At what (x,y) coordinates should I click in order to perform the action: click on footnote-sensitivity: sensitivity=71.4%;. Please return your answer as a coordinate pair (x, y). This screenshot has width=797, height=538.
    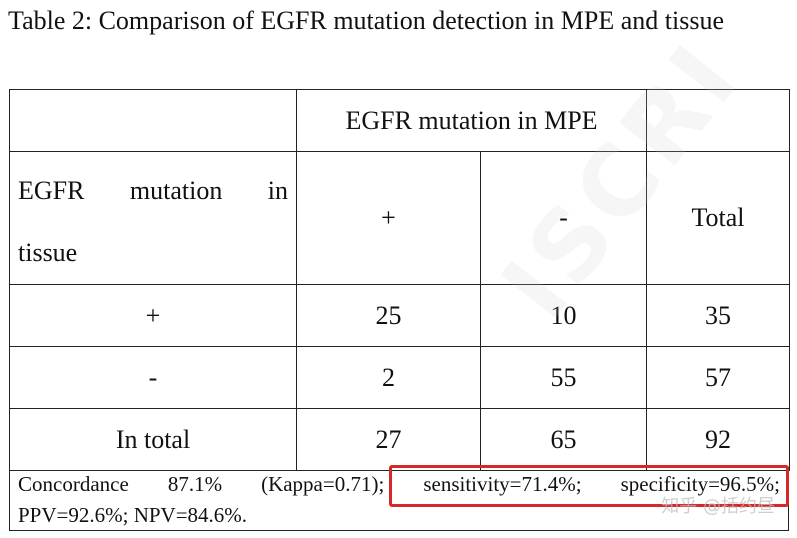
    Looking at the image, I should click on (502, 484).